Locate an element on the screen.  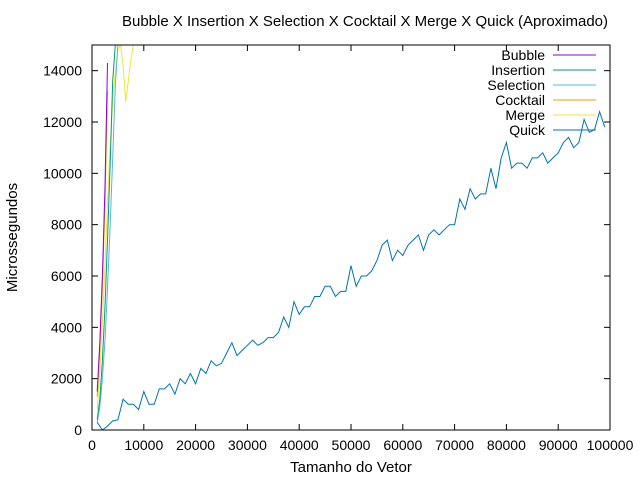
x-tick-label: 30000 is located at coordinates (247, 445).